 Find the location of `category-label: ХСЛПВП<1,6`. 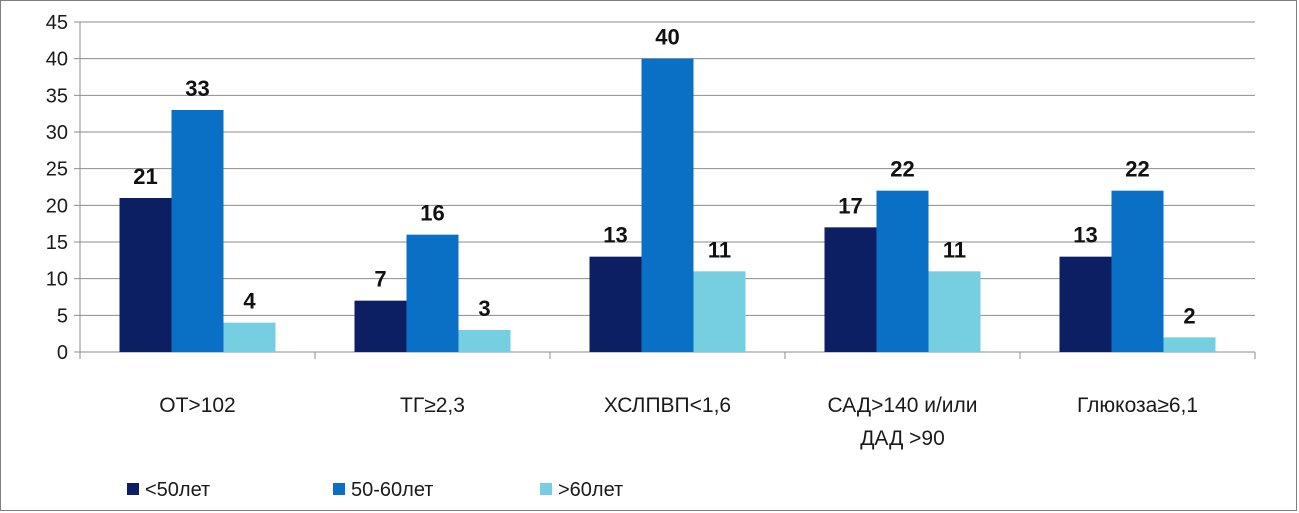

category-label: ХСЛПВП<1,6 is located at coordinates (667, 405).